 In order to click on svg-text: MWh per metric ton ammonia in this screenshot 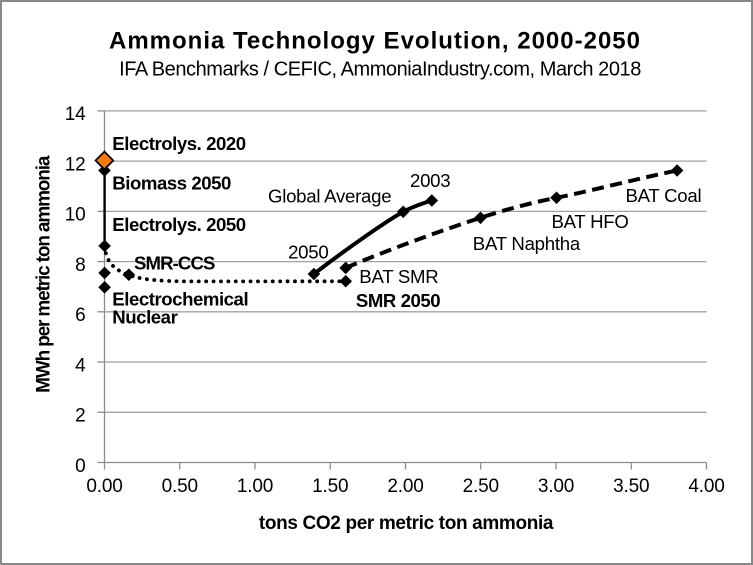, I will do `click(44, 274)`.